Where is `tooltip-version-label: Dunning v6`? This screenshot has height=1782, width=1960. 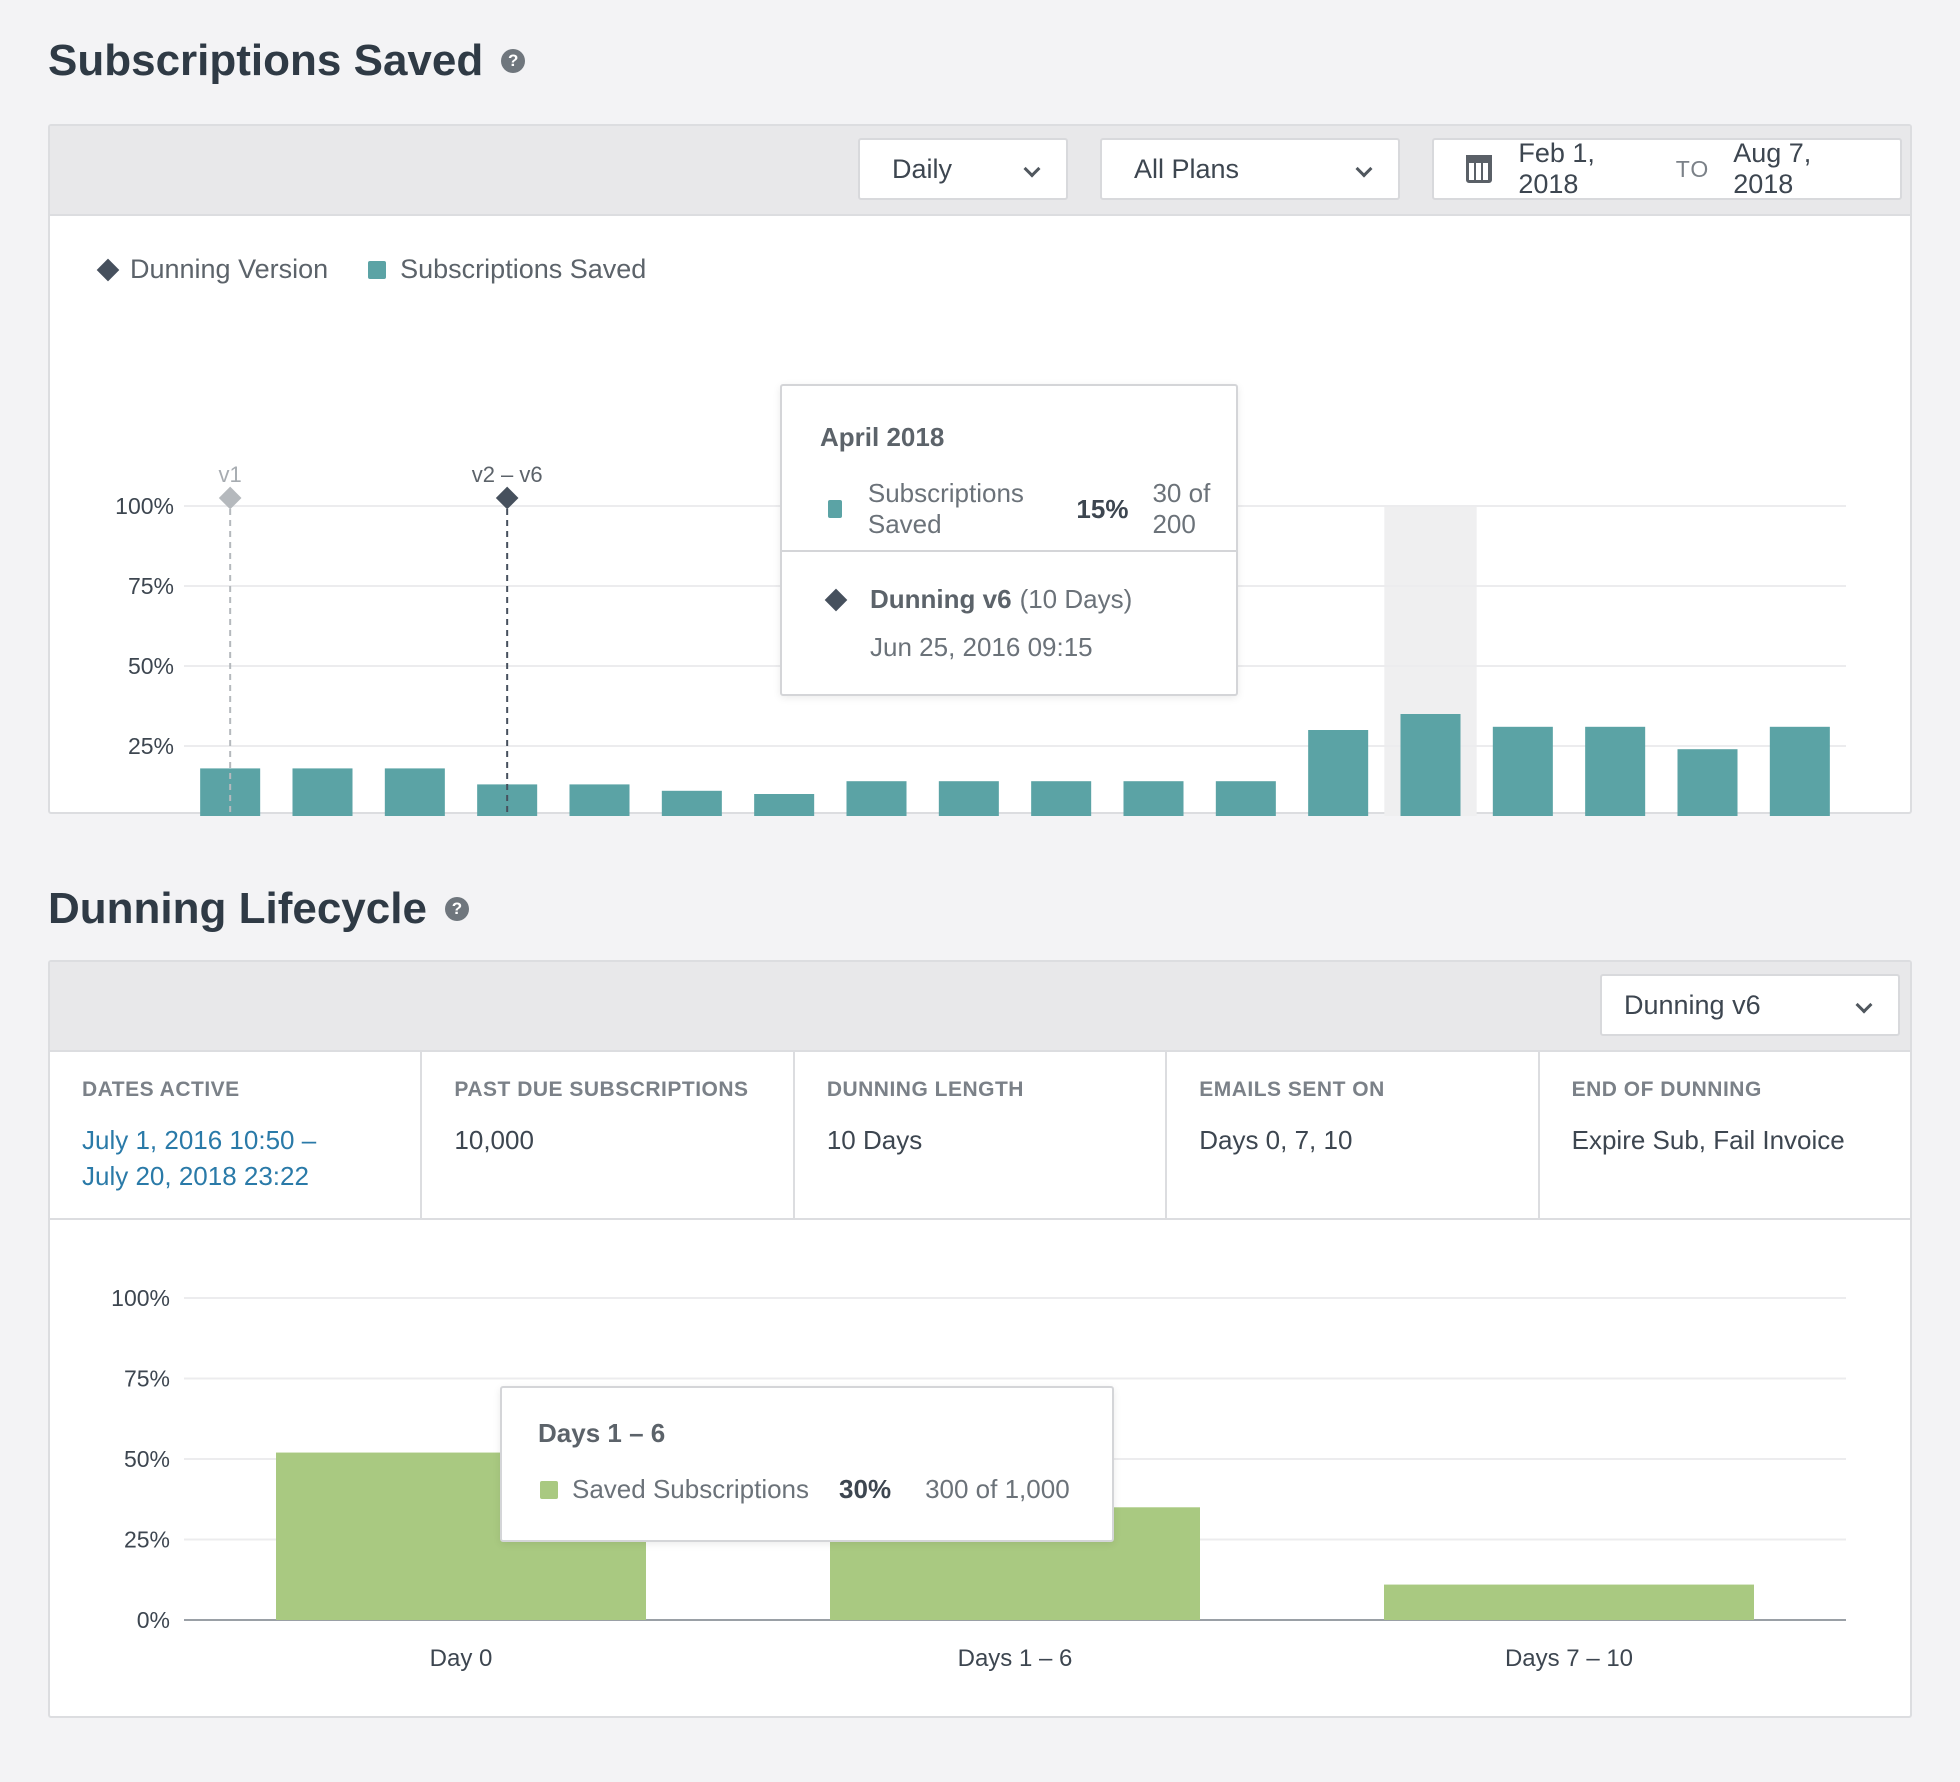 tooltip-version-label: Dunning v6 is located at coordinates (941, 599).